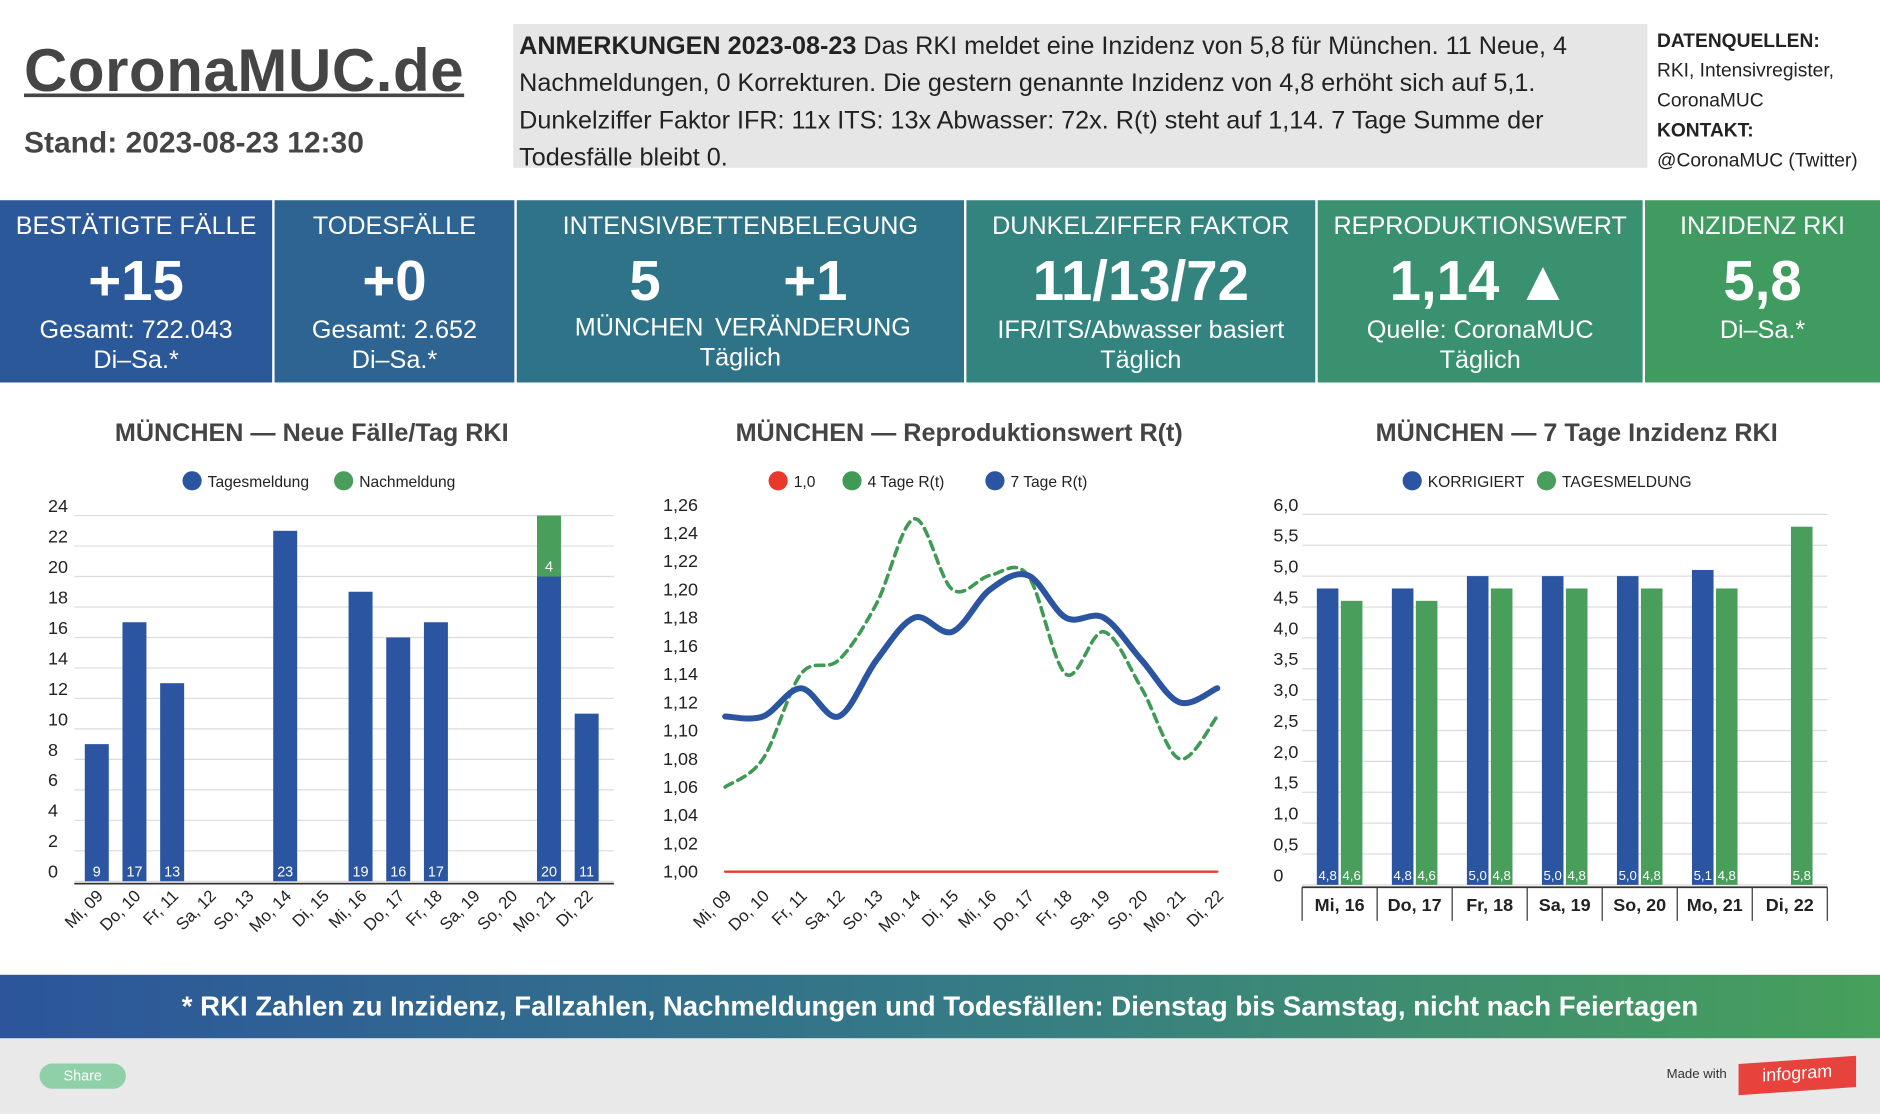  Describe the element at coordinates (1703, 875) in the screenshot. I see `value-label: 5,1` at that location.